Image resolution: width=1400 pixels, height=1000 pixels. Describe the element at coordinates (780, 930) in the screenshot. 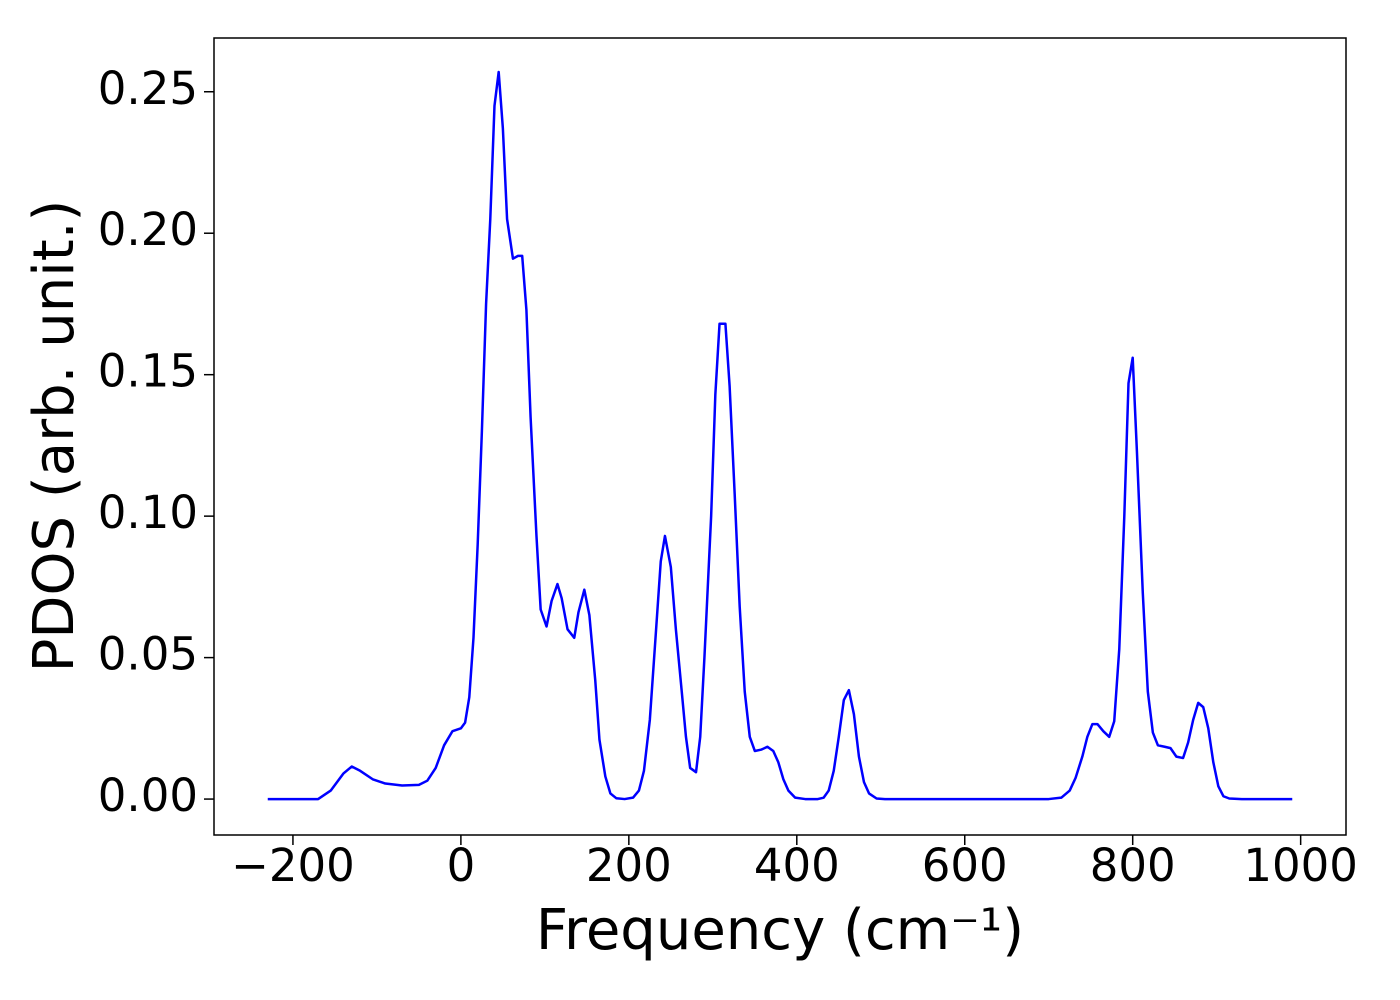

I see `x-axis-label: Frequency (cm⁻¹)` at that location.